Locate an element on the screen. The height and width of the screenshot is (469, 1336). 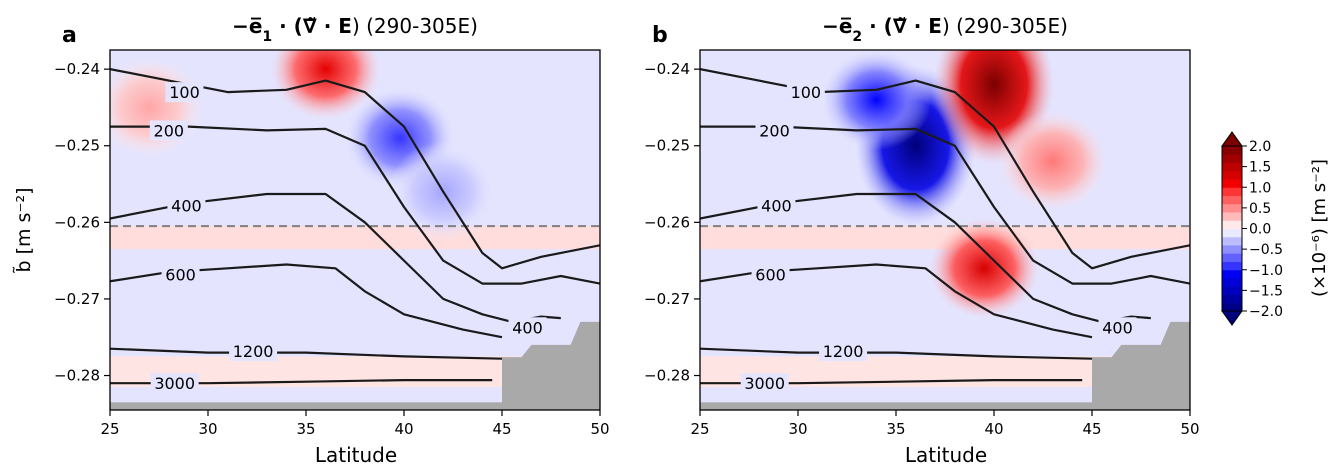
panel-b-letter: b is located at coordinates (660, 35).